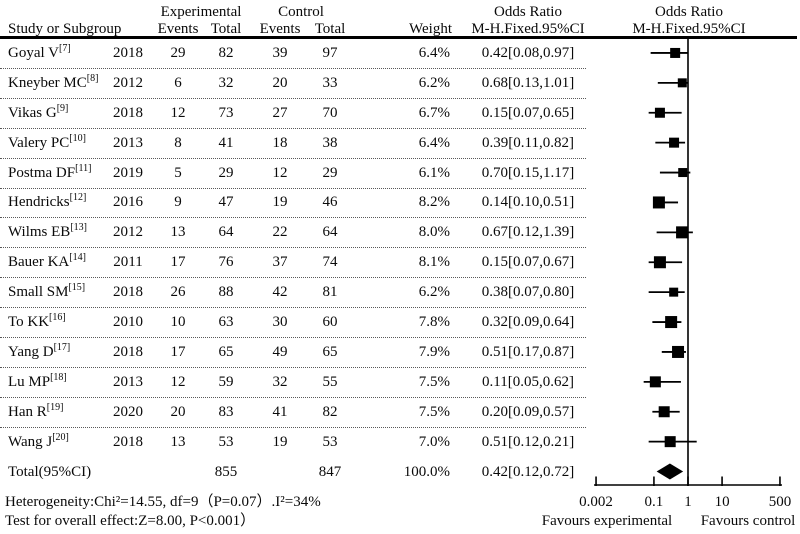 The width and height of the screenshot is (800, 534). Describe the element at coordinates (39, 350) in the screenshot. I see `study-name: Yang D[17]` at that location.